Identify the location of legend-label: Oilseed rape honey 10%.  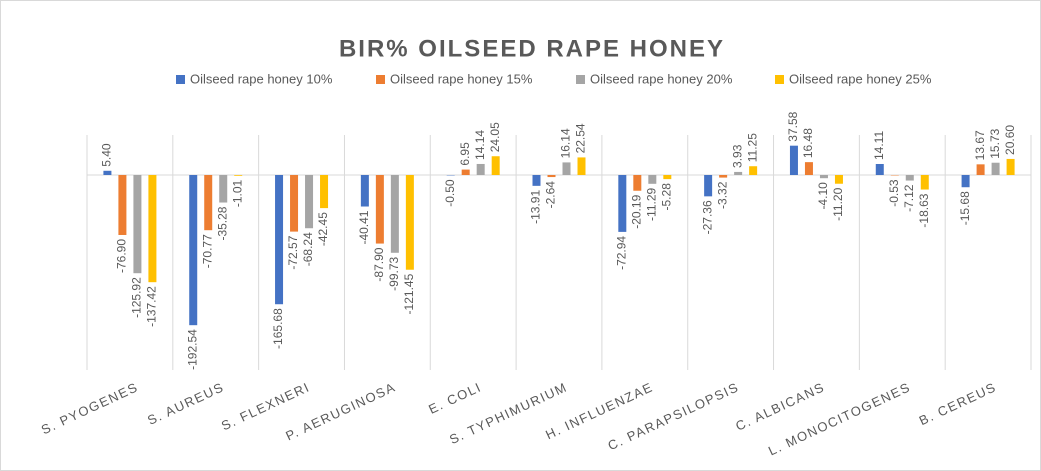
(261, 78).